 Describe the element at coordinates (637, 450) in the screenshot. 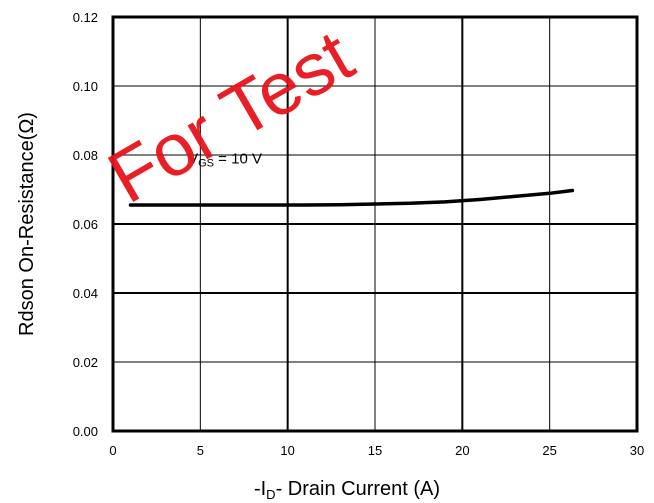

I see `x-tick-label-30: 30` at that location.